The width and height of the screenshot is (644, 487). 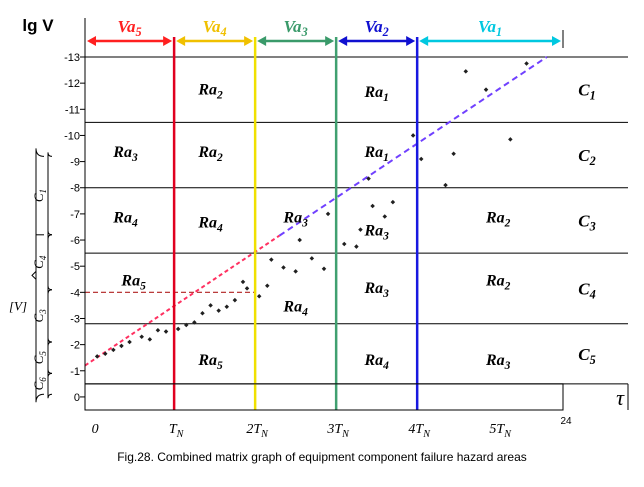 I want to click on x-tick-label: 0, so click(x=95, y=429).